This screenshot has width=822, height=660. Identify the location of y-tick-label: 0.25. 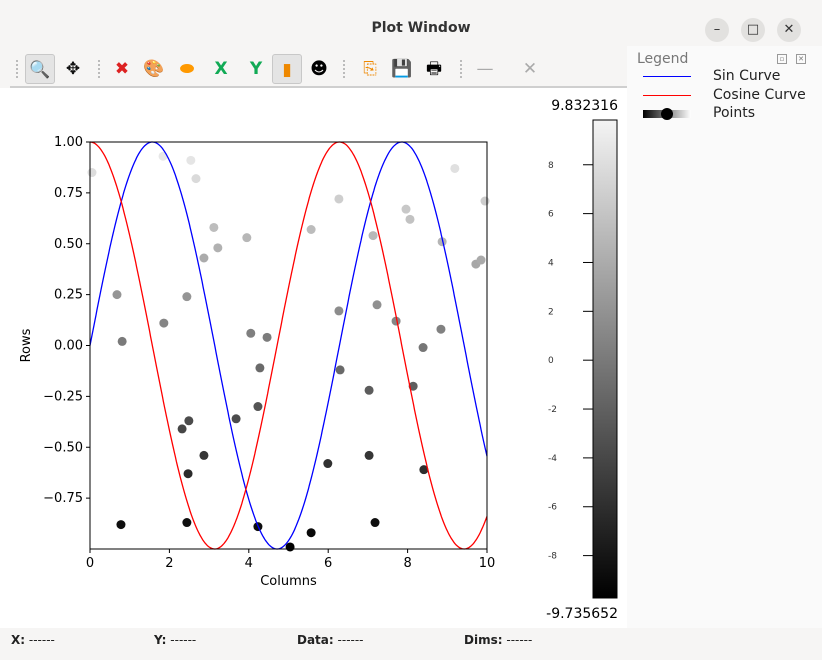
(68, 295).